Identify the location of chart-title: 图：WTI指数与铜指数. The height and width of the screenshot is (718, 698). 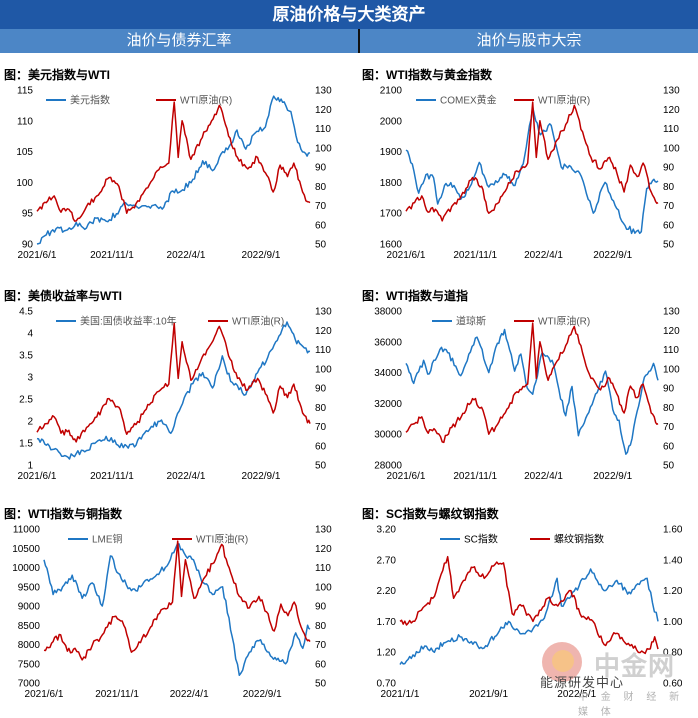
(63, 514).